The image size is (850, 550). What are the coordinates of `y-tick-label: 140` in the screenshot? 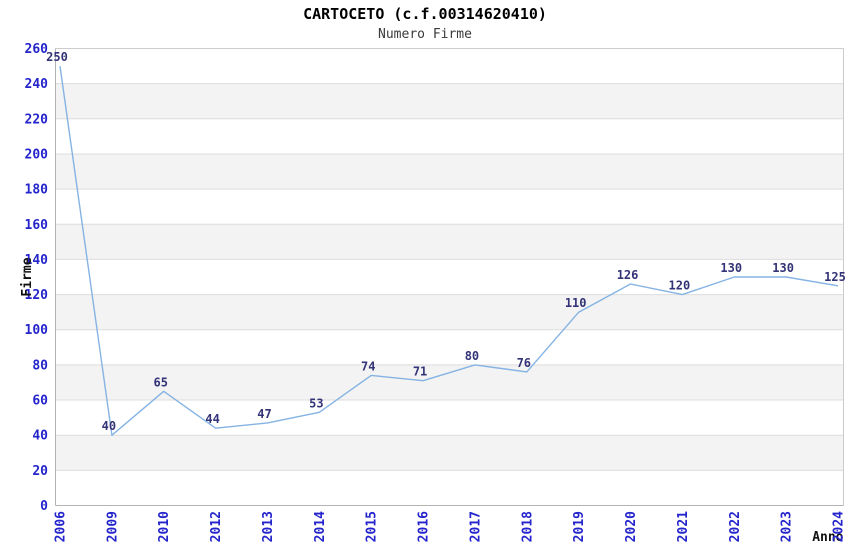 It's located at (37, 260).